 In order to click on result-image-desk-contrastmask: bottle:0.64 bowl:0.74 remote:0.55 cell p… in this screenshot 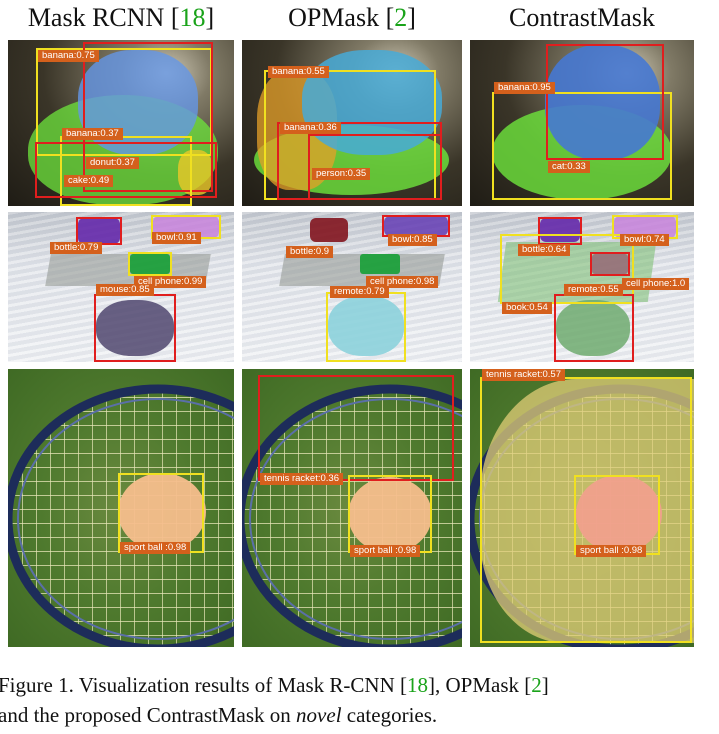, I will do `click(582, 287)`.